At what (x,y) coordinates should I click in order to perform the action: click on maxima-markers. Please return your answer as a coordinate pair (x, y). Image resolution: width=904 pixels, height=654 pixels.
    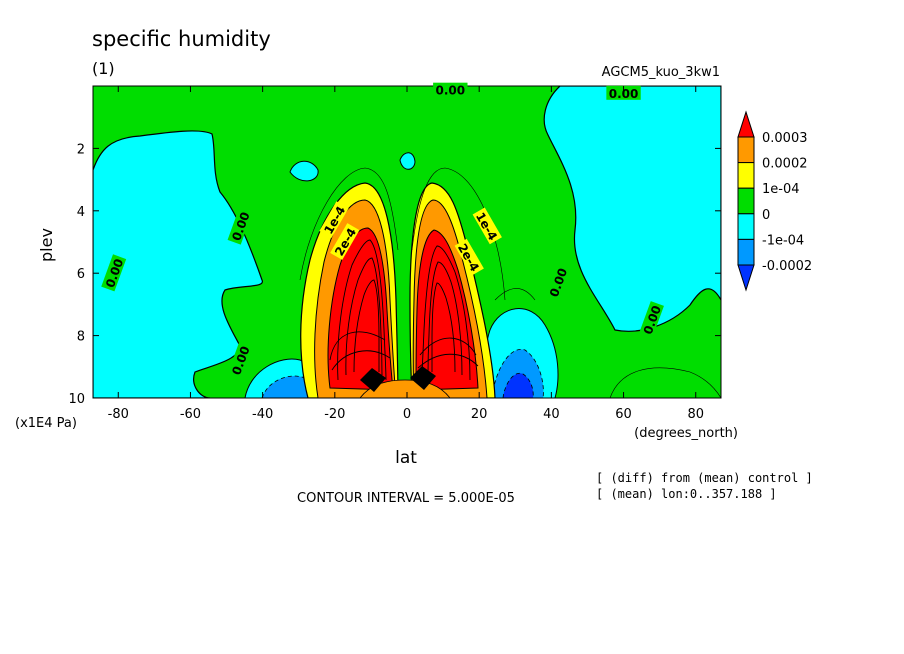
    Looking at the image, I should click on (398, 379).